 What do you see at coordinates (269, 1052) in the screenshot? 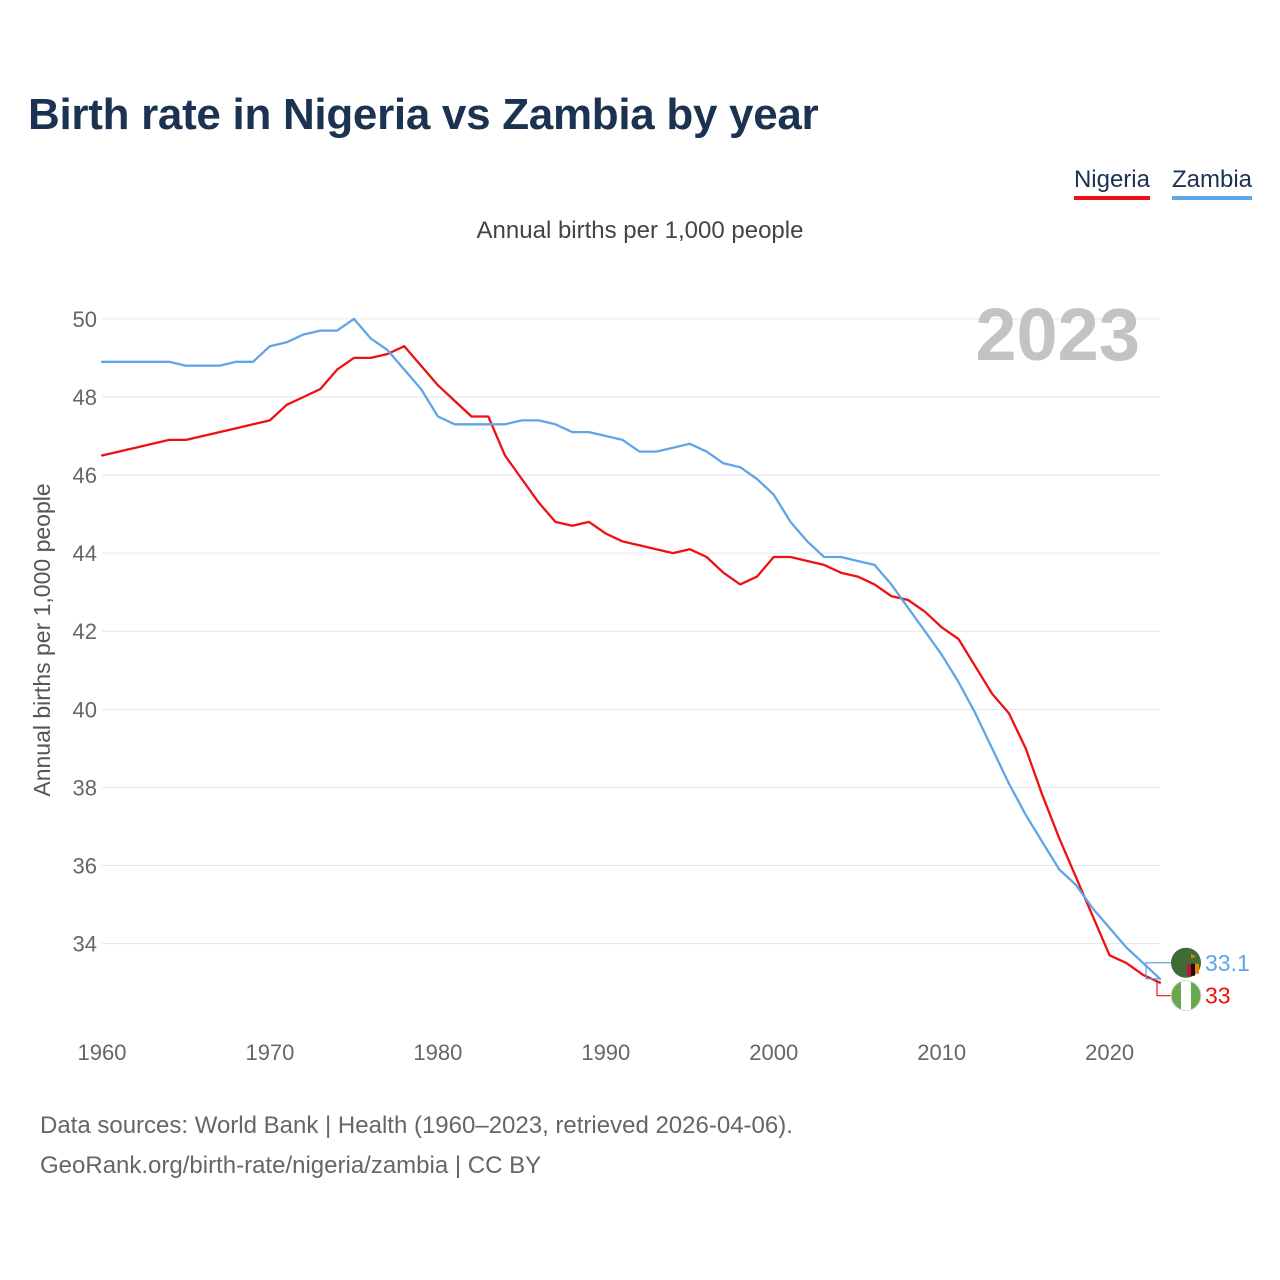
I see `x-tick-label-1970: 1970` at bounding box center [269, 1052].